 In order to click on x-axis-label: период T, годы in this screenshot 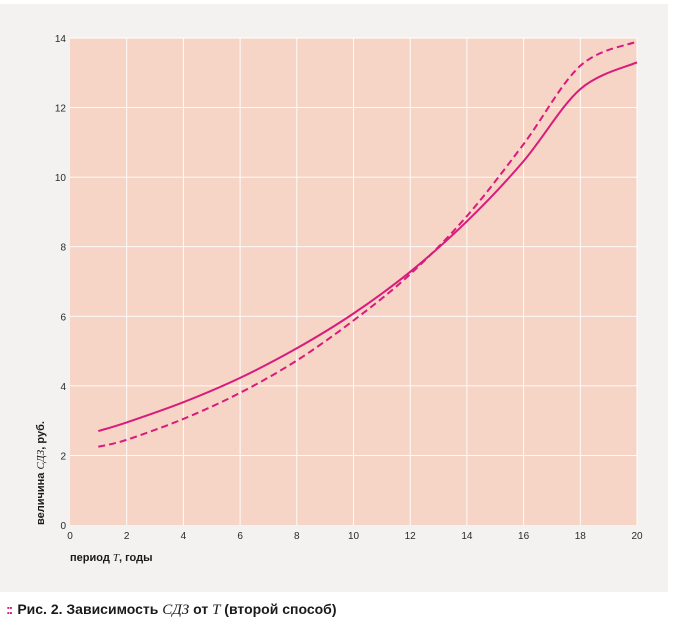, I will do `click(111, 558)`.